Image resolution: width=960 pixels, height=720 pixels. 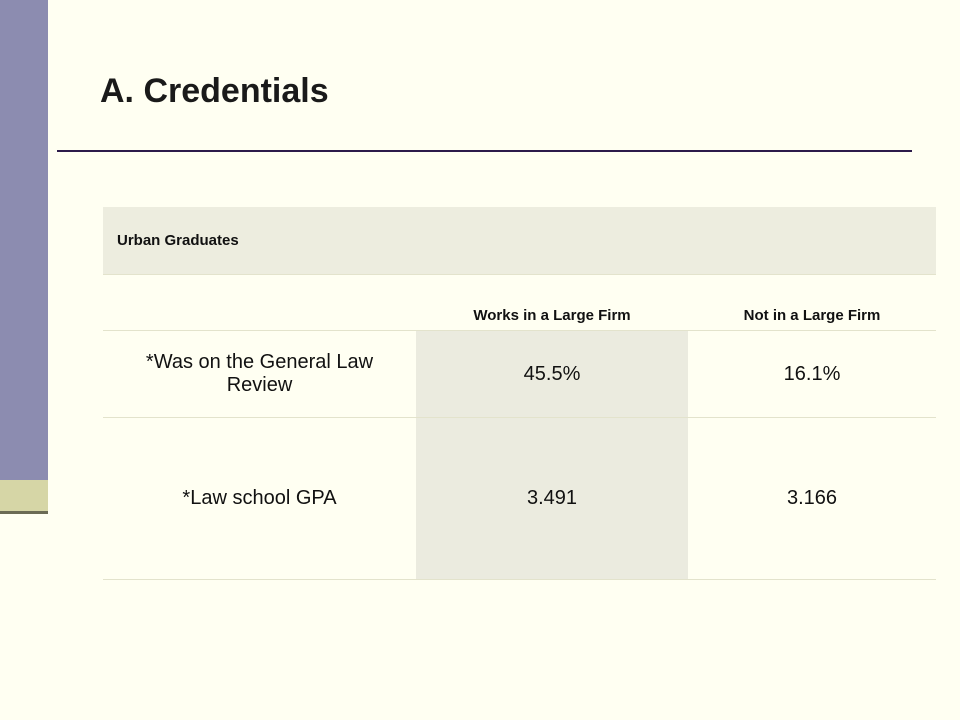 I want to click on table-cell: 45.5%, so click(x=552, y=374).